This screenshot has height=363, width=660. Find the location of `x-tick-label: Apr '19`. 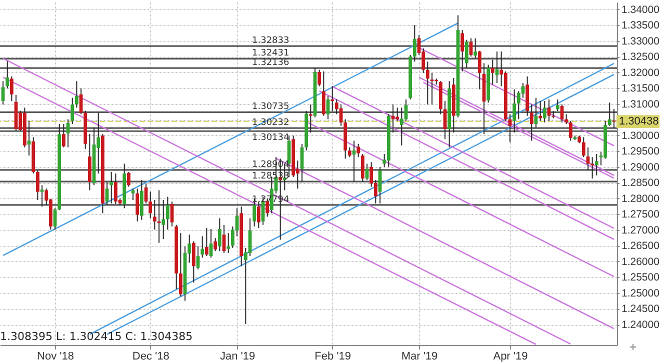

x-tick-label: Apr '19 is located at coordinates (510, 356).